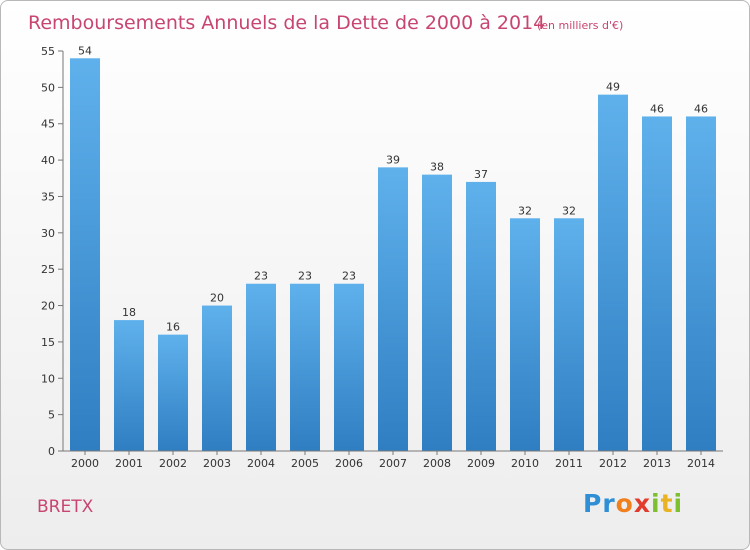 This screenshot has height=550, width=750. I want to click on value-label-2009: 37, so click(481, 174).